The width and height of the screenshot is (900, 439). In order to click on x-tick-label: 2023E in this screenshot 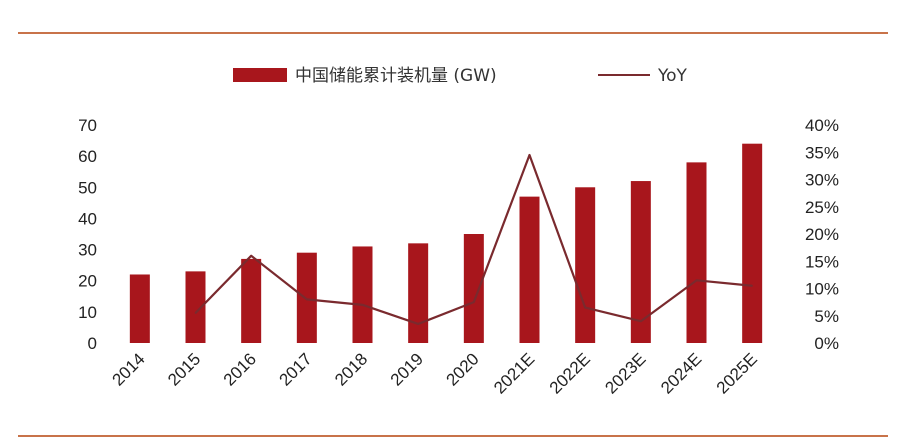, I will do `click(625, 373)`.